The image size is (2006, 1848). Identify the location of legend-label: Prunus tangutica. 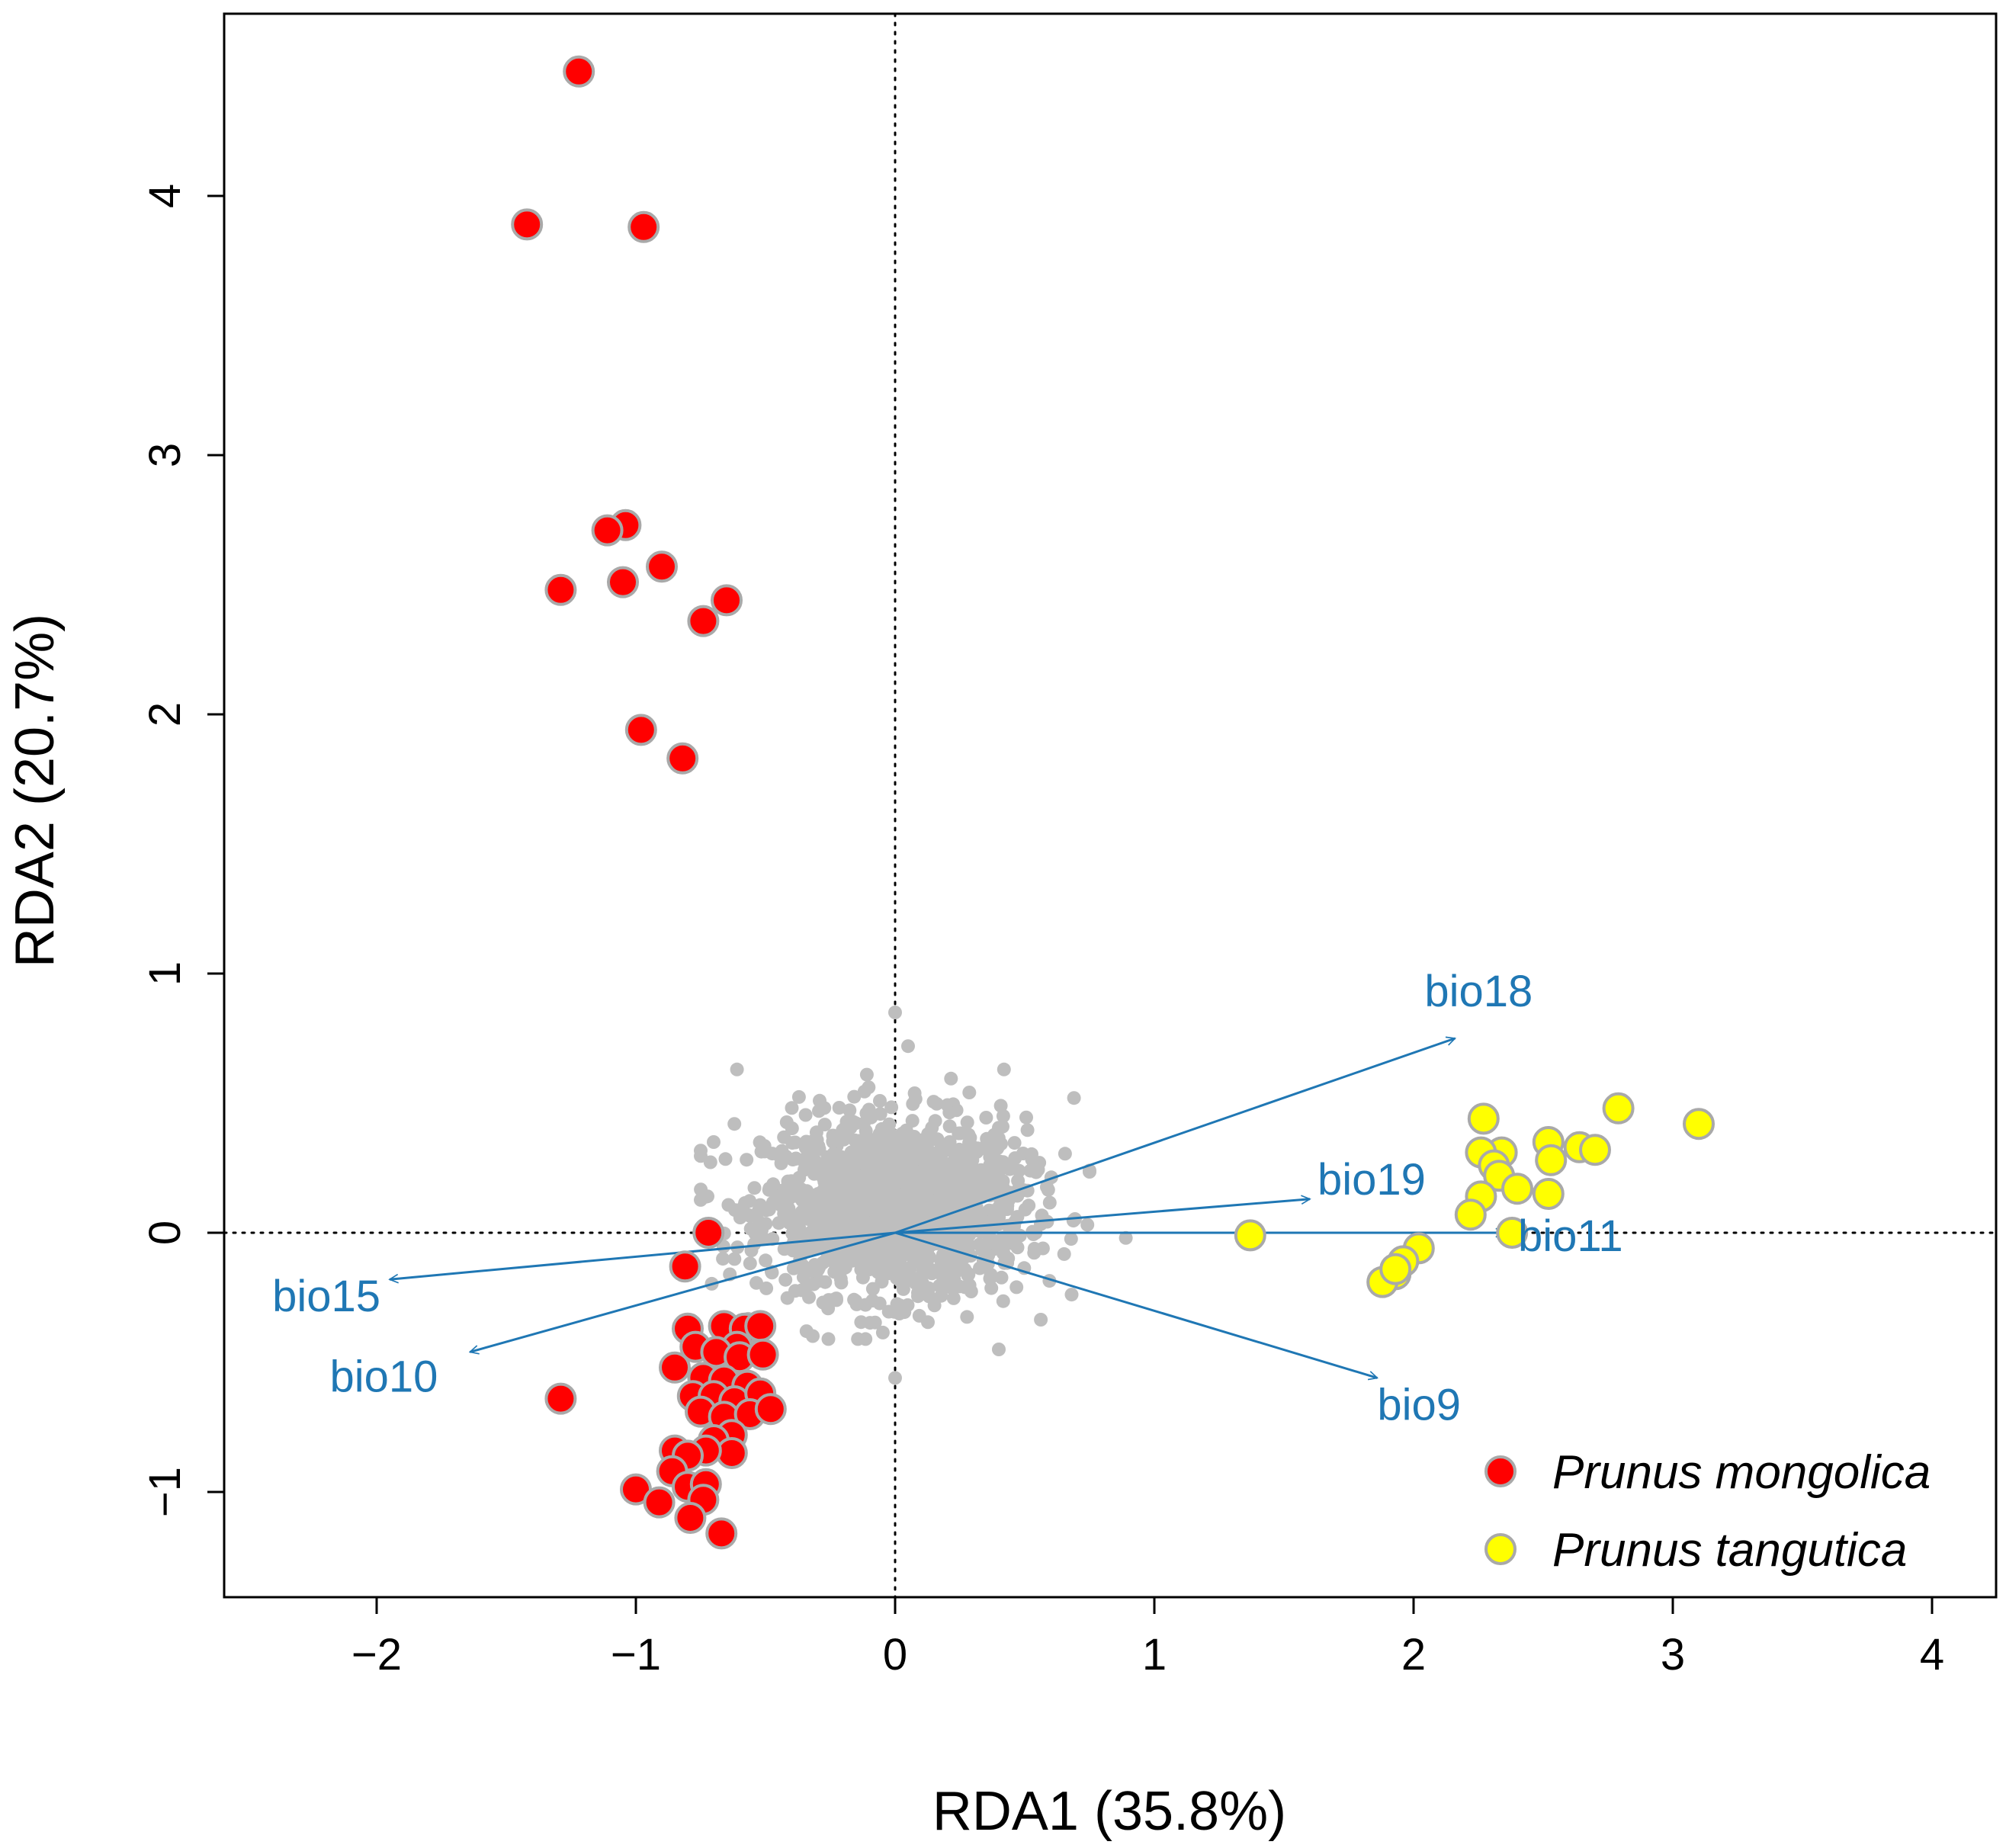
(1730, 1551).